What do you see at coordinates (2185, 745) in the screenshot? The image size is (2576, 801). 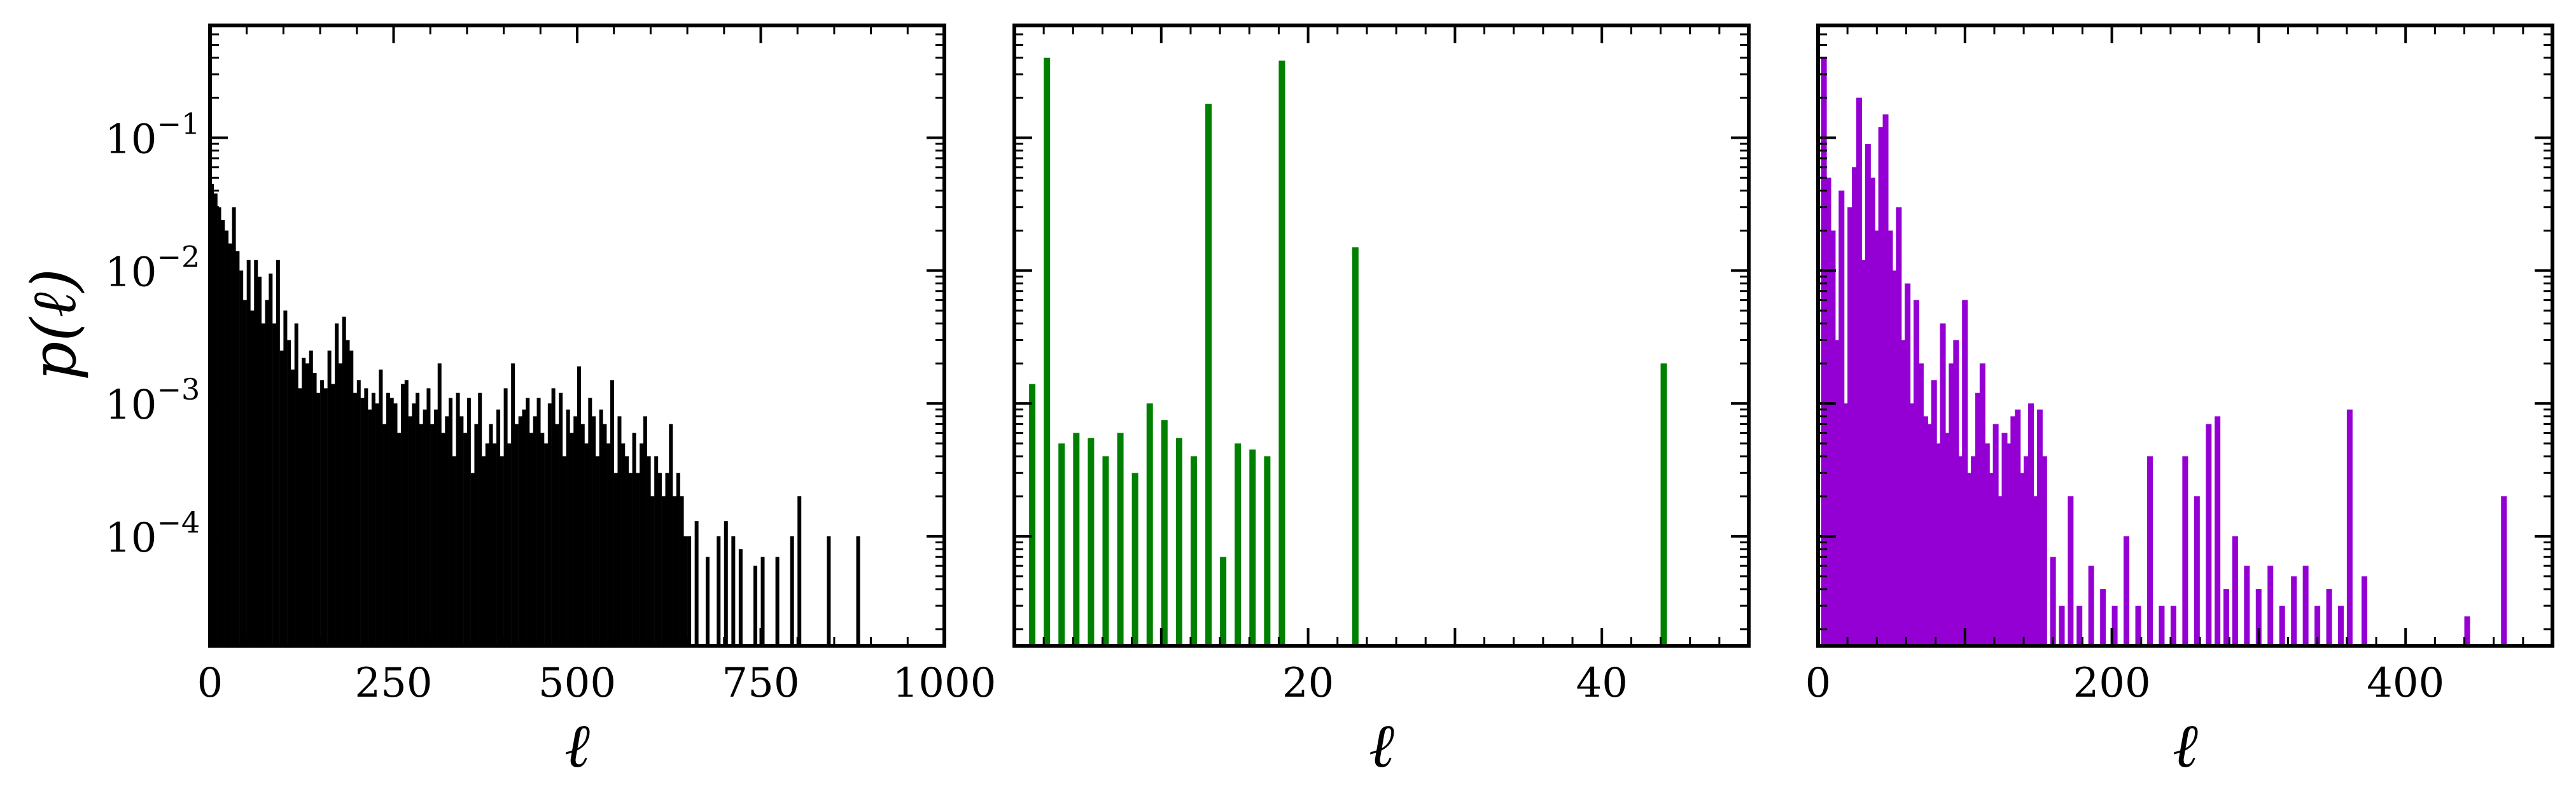 I see `x-axis-label: ℓ` at bounding box center [2185, 745].